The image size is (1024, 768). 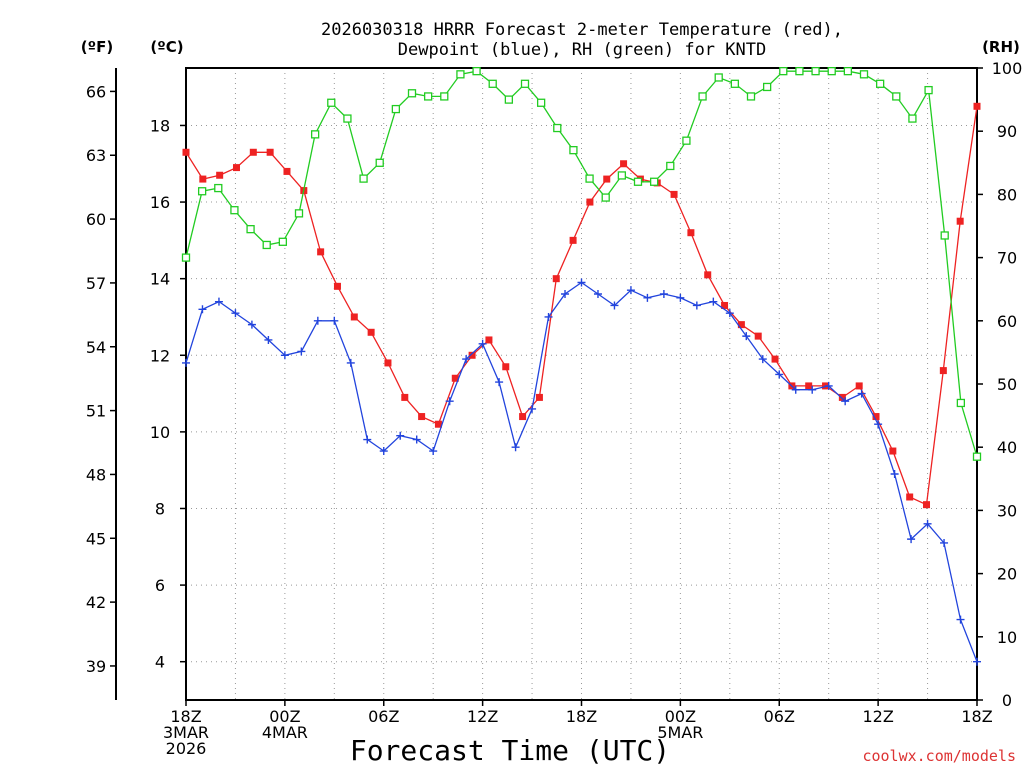 What do you see at coordinates (1007, 574) in the screenshot?
I see `rh-tick-label: 20` at bounding box center [1007, 574].